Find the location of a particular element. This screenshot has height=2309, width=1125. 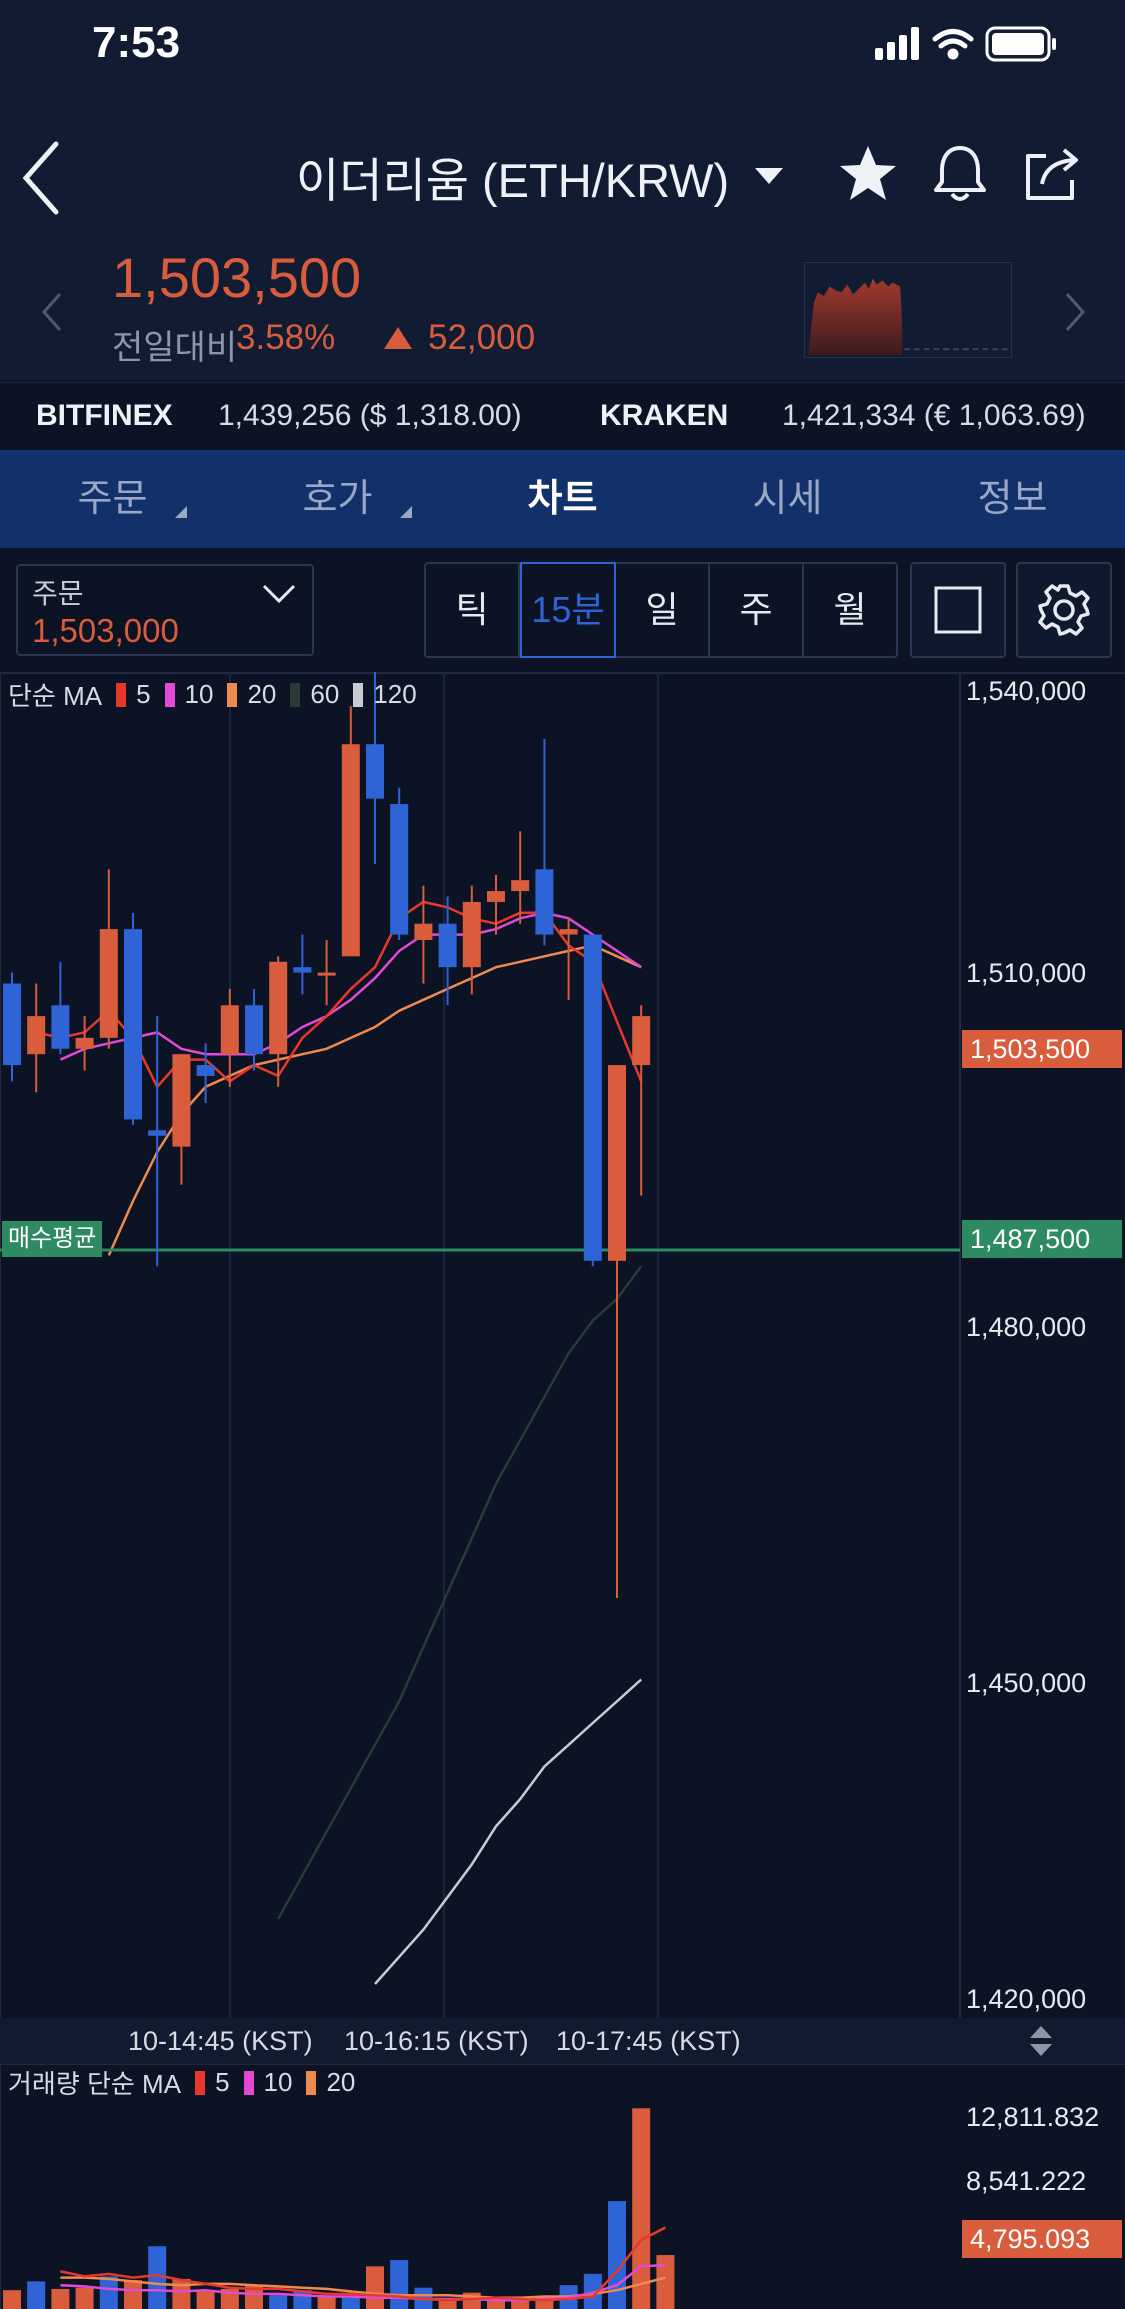

tab-chart: 차트 is located at coordinates (562, 499).